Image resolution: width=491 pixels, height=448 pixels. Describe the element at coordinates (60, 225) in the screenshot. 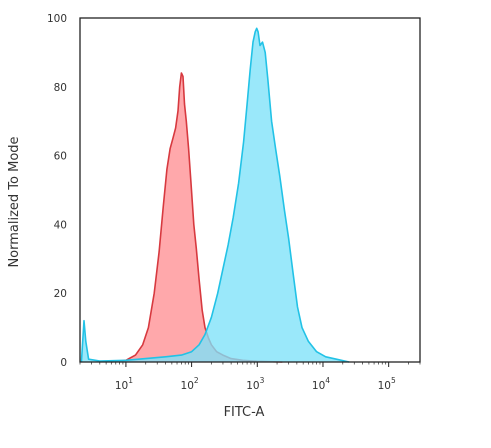

I see `y-tick-label: 40` at that location.